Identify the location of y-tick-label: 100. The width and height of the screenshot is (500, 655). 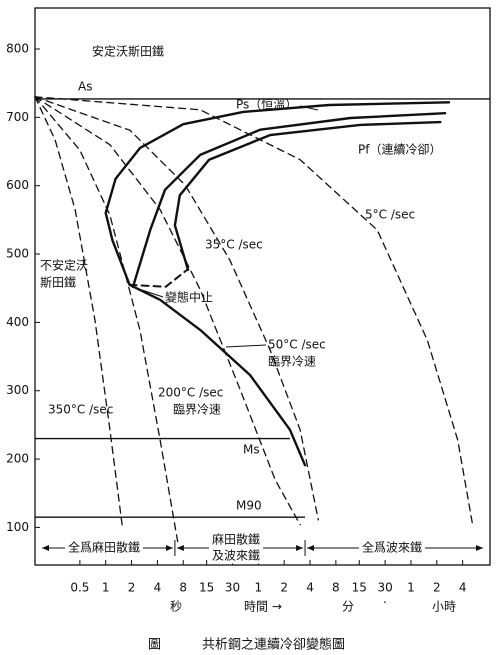
(17, 527).